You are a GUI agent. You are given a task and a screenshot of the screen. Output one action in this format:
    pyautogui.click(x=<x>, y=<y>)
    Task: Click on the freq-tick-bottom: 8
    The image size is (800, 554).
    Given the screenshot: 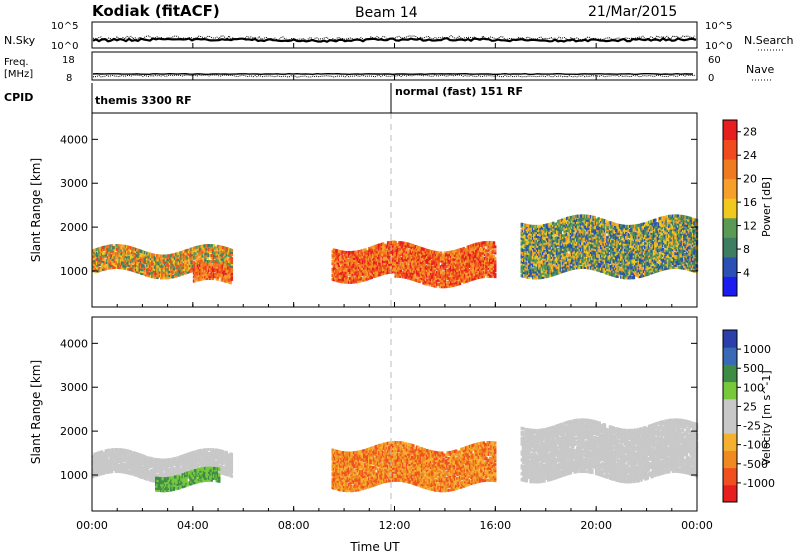 What is the action you would take?
    pyautogui.click(x=69, y=78)
    